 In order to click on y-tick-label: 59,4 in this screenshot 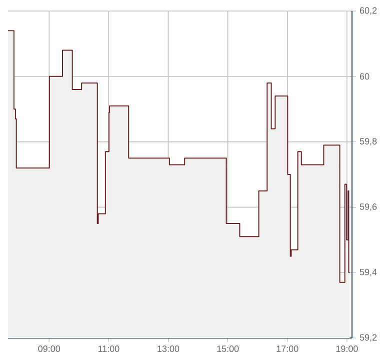, I will do `click(368, 272)`.